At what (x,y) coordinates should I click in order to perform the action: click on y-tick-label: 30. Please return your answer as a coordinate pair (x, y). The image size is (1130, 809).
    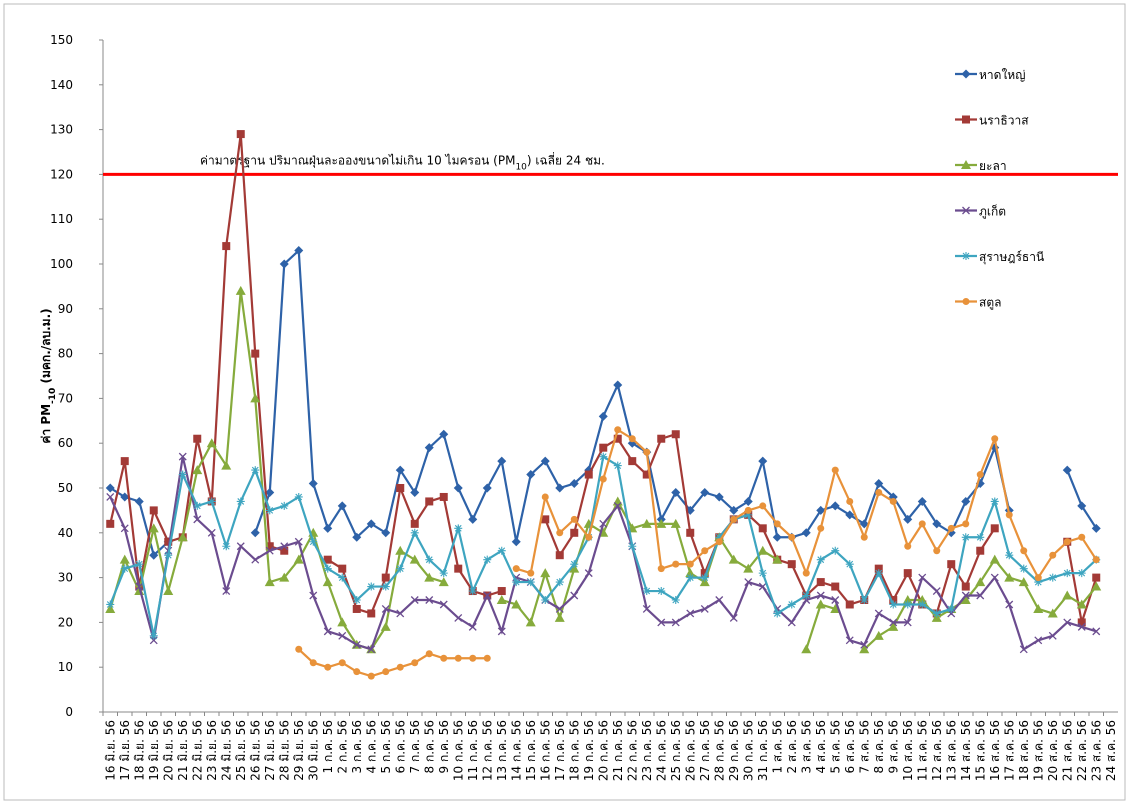
    Looking at the image, I should click on (65, 578).